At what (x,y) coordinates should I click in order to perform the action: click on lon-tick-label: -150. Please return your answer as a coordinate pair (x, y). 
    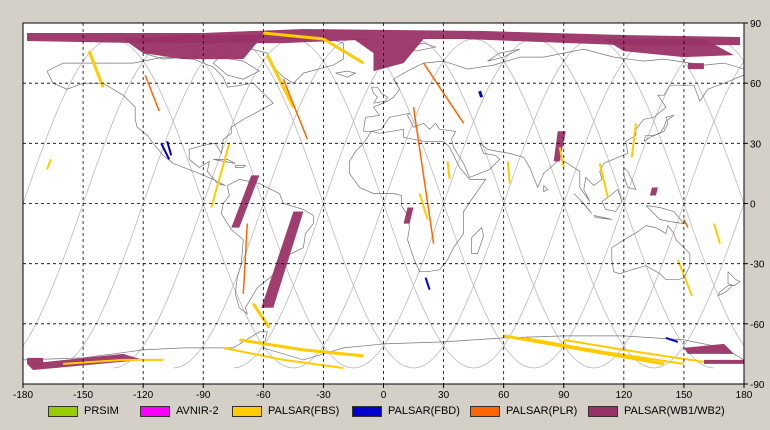
    Looking at the image, I should click on (83, 395).